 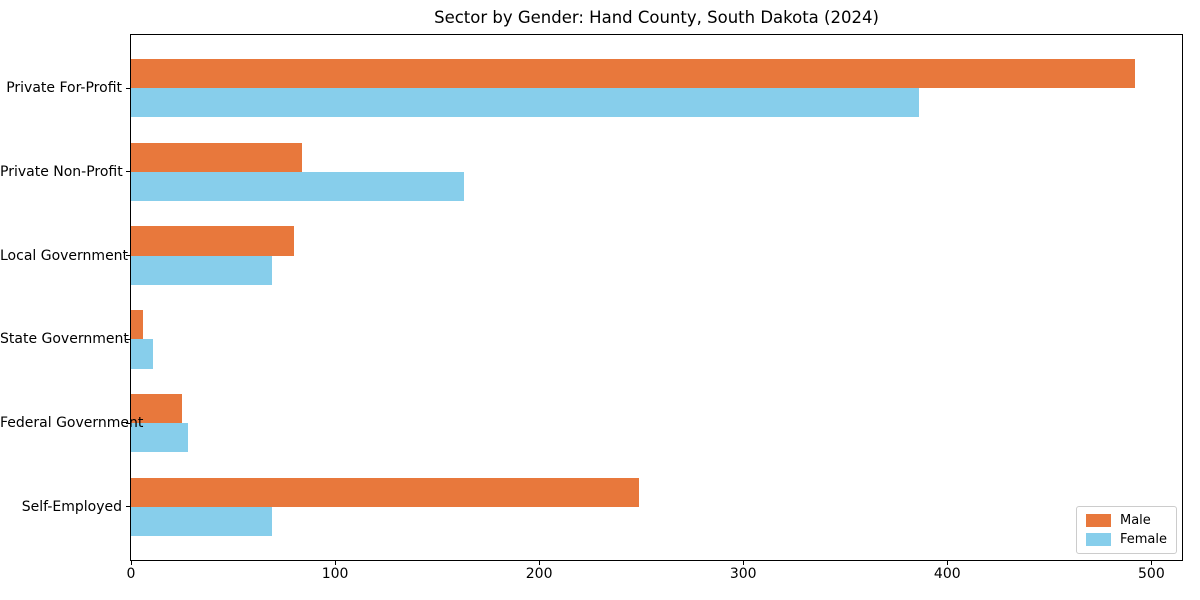 What do you see at coordinates (64, 88) in the screenshot?
I see `y-axis-label-0: Private For-Profit` at bounding box center [64, 88].